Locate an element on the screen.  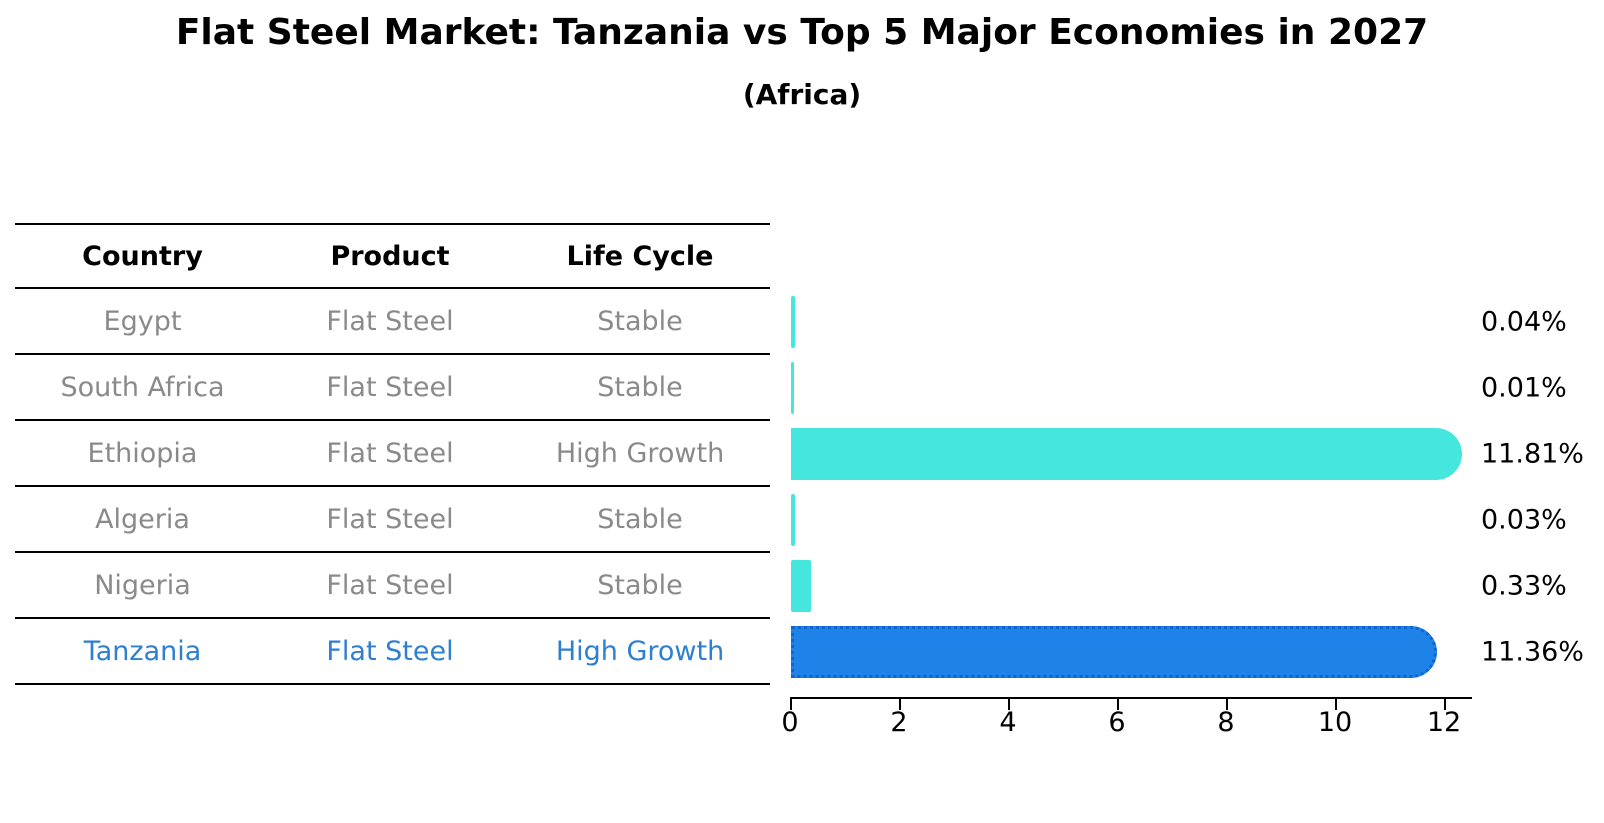
bar-ethiopia is located at coordinates (1126, 454).